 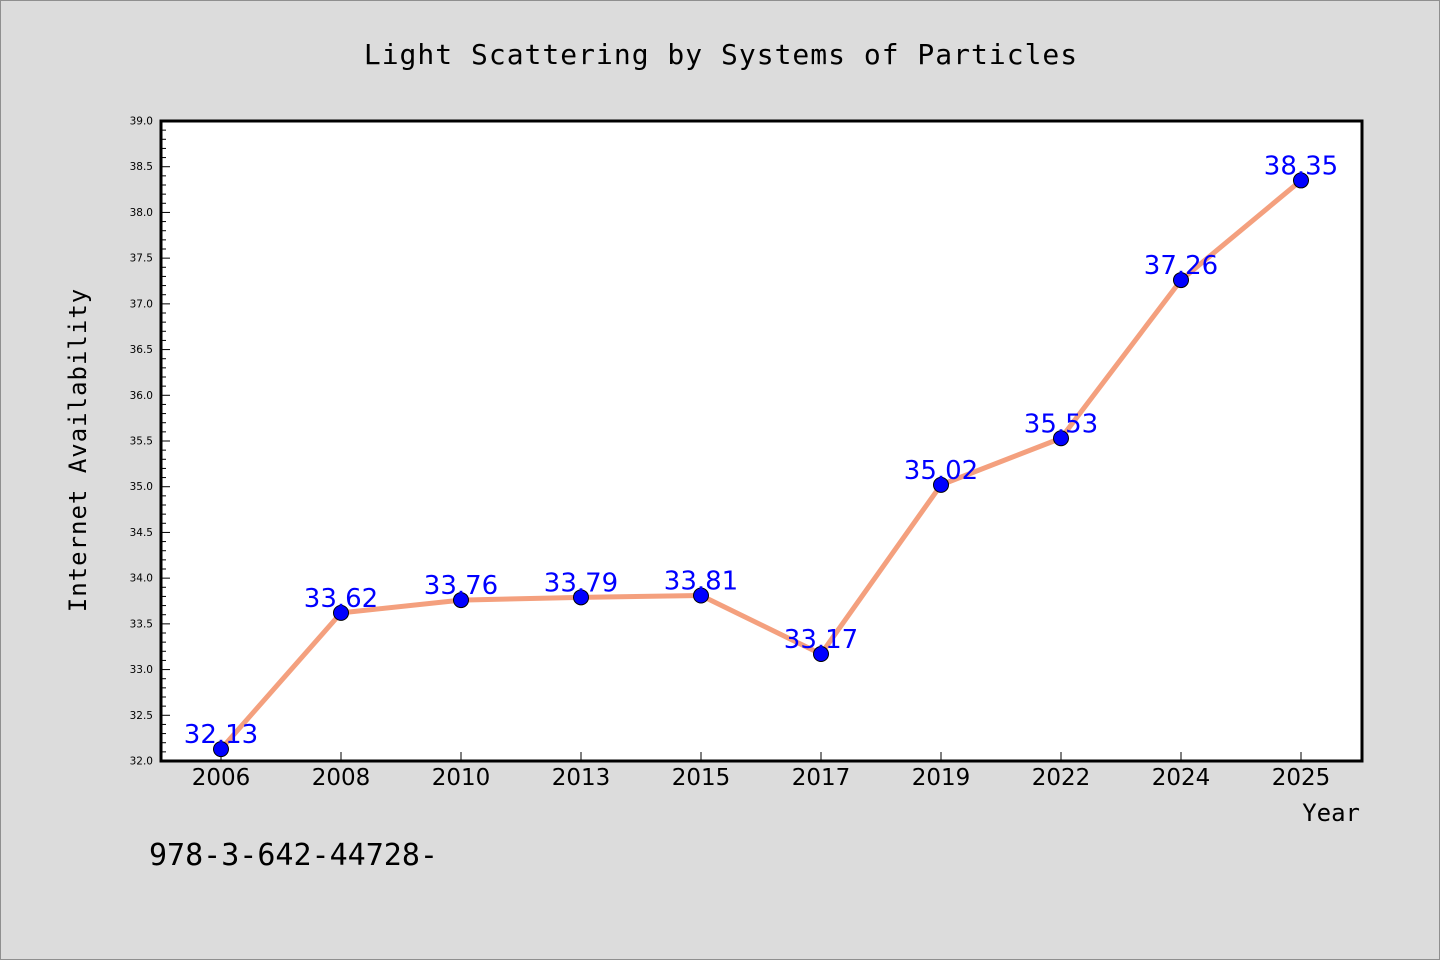 What do you see at coordinates (821, 640) in the screenshot?
I see `data-label: 33.17` at bounding box center [821, 640].